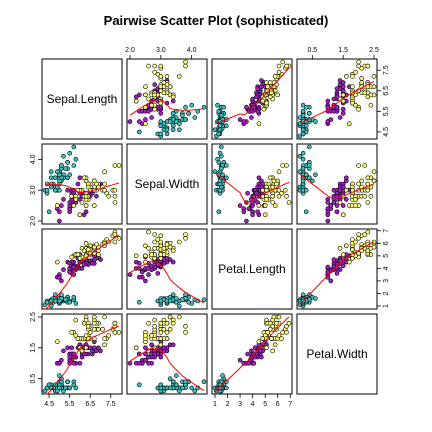  Describe the element at coordinates (33, 348) in the screenshot. I see `tick-label: 1.5` at that location.